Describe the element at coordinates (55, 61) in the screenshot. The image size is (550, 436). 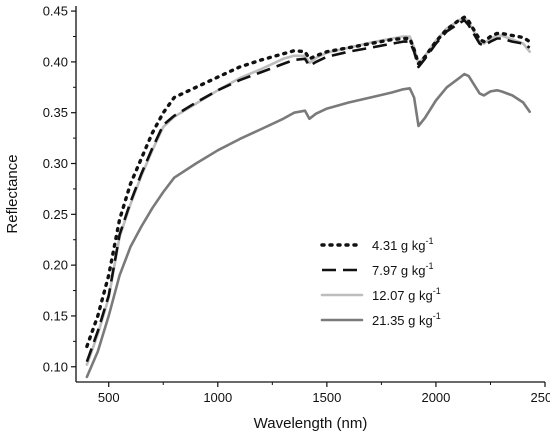
I see `y-tick-label: 0.40` at that location.